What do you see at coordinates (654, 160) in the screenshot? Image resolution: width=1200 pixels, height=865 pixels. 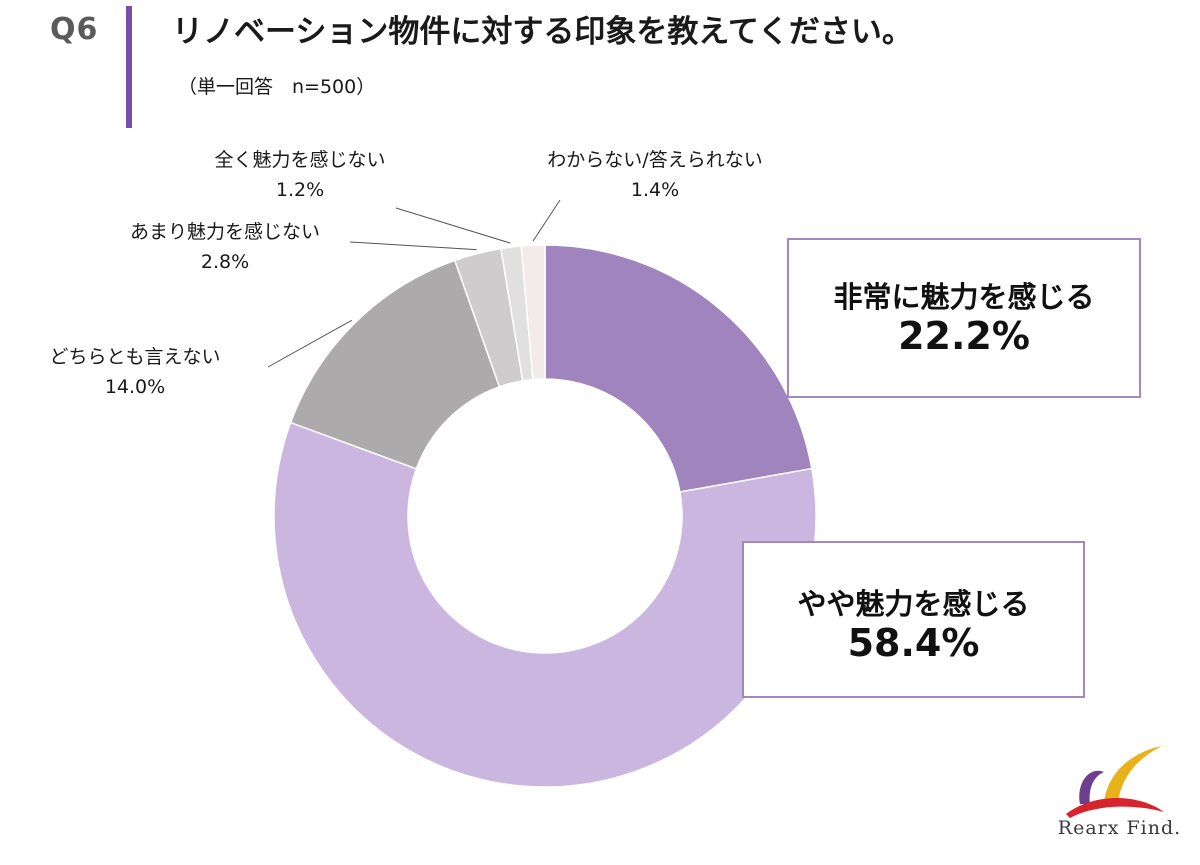 I see `slice-label-5: わからない/答えられない` at bounding box center [654, 160].